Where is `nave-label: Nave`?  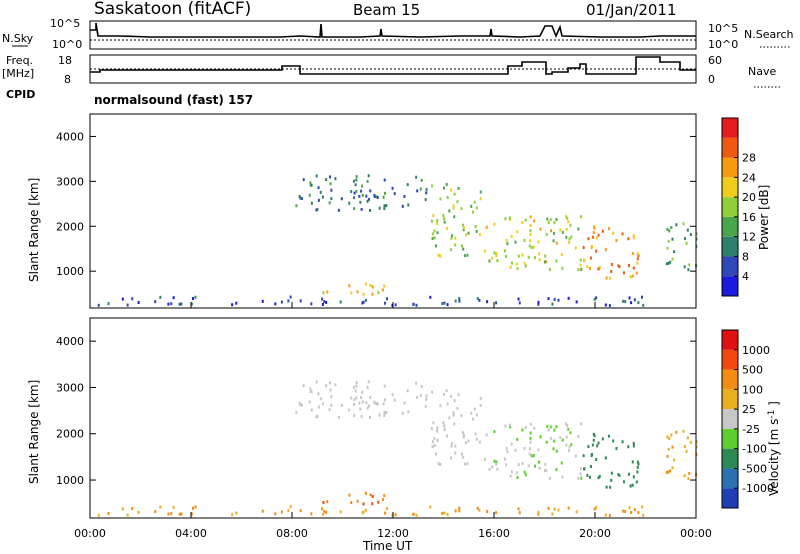 nave-label: Nave is located at coordinates (762, 71).